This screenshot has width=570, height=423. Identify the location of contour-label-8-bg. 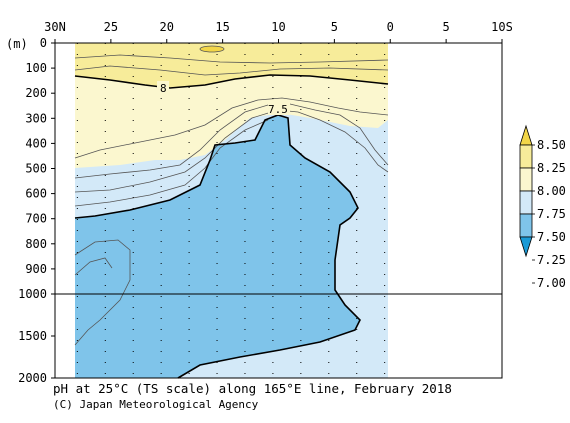
(163, 87).